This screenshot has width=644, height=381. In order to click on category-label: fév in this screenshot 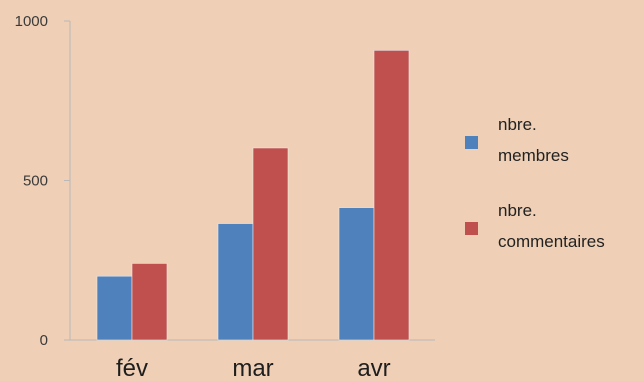, I will do `click(132, 368)`.